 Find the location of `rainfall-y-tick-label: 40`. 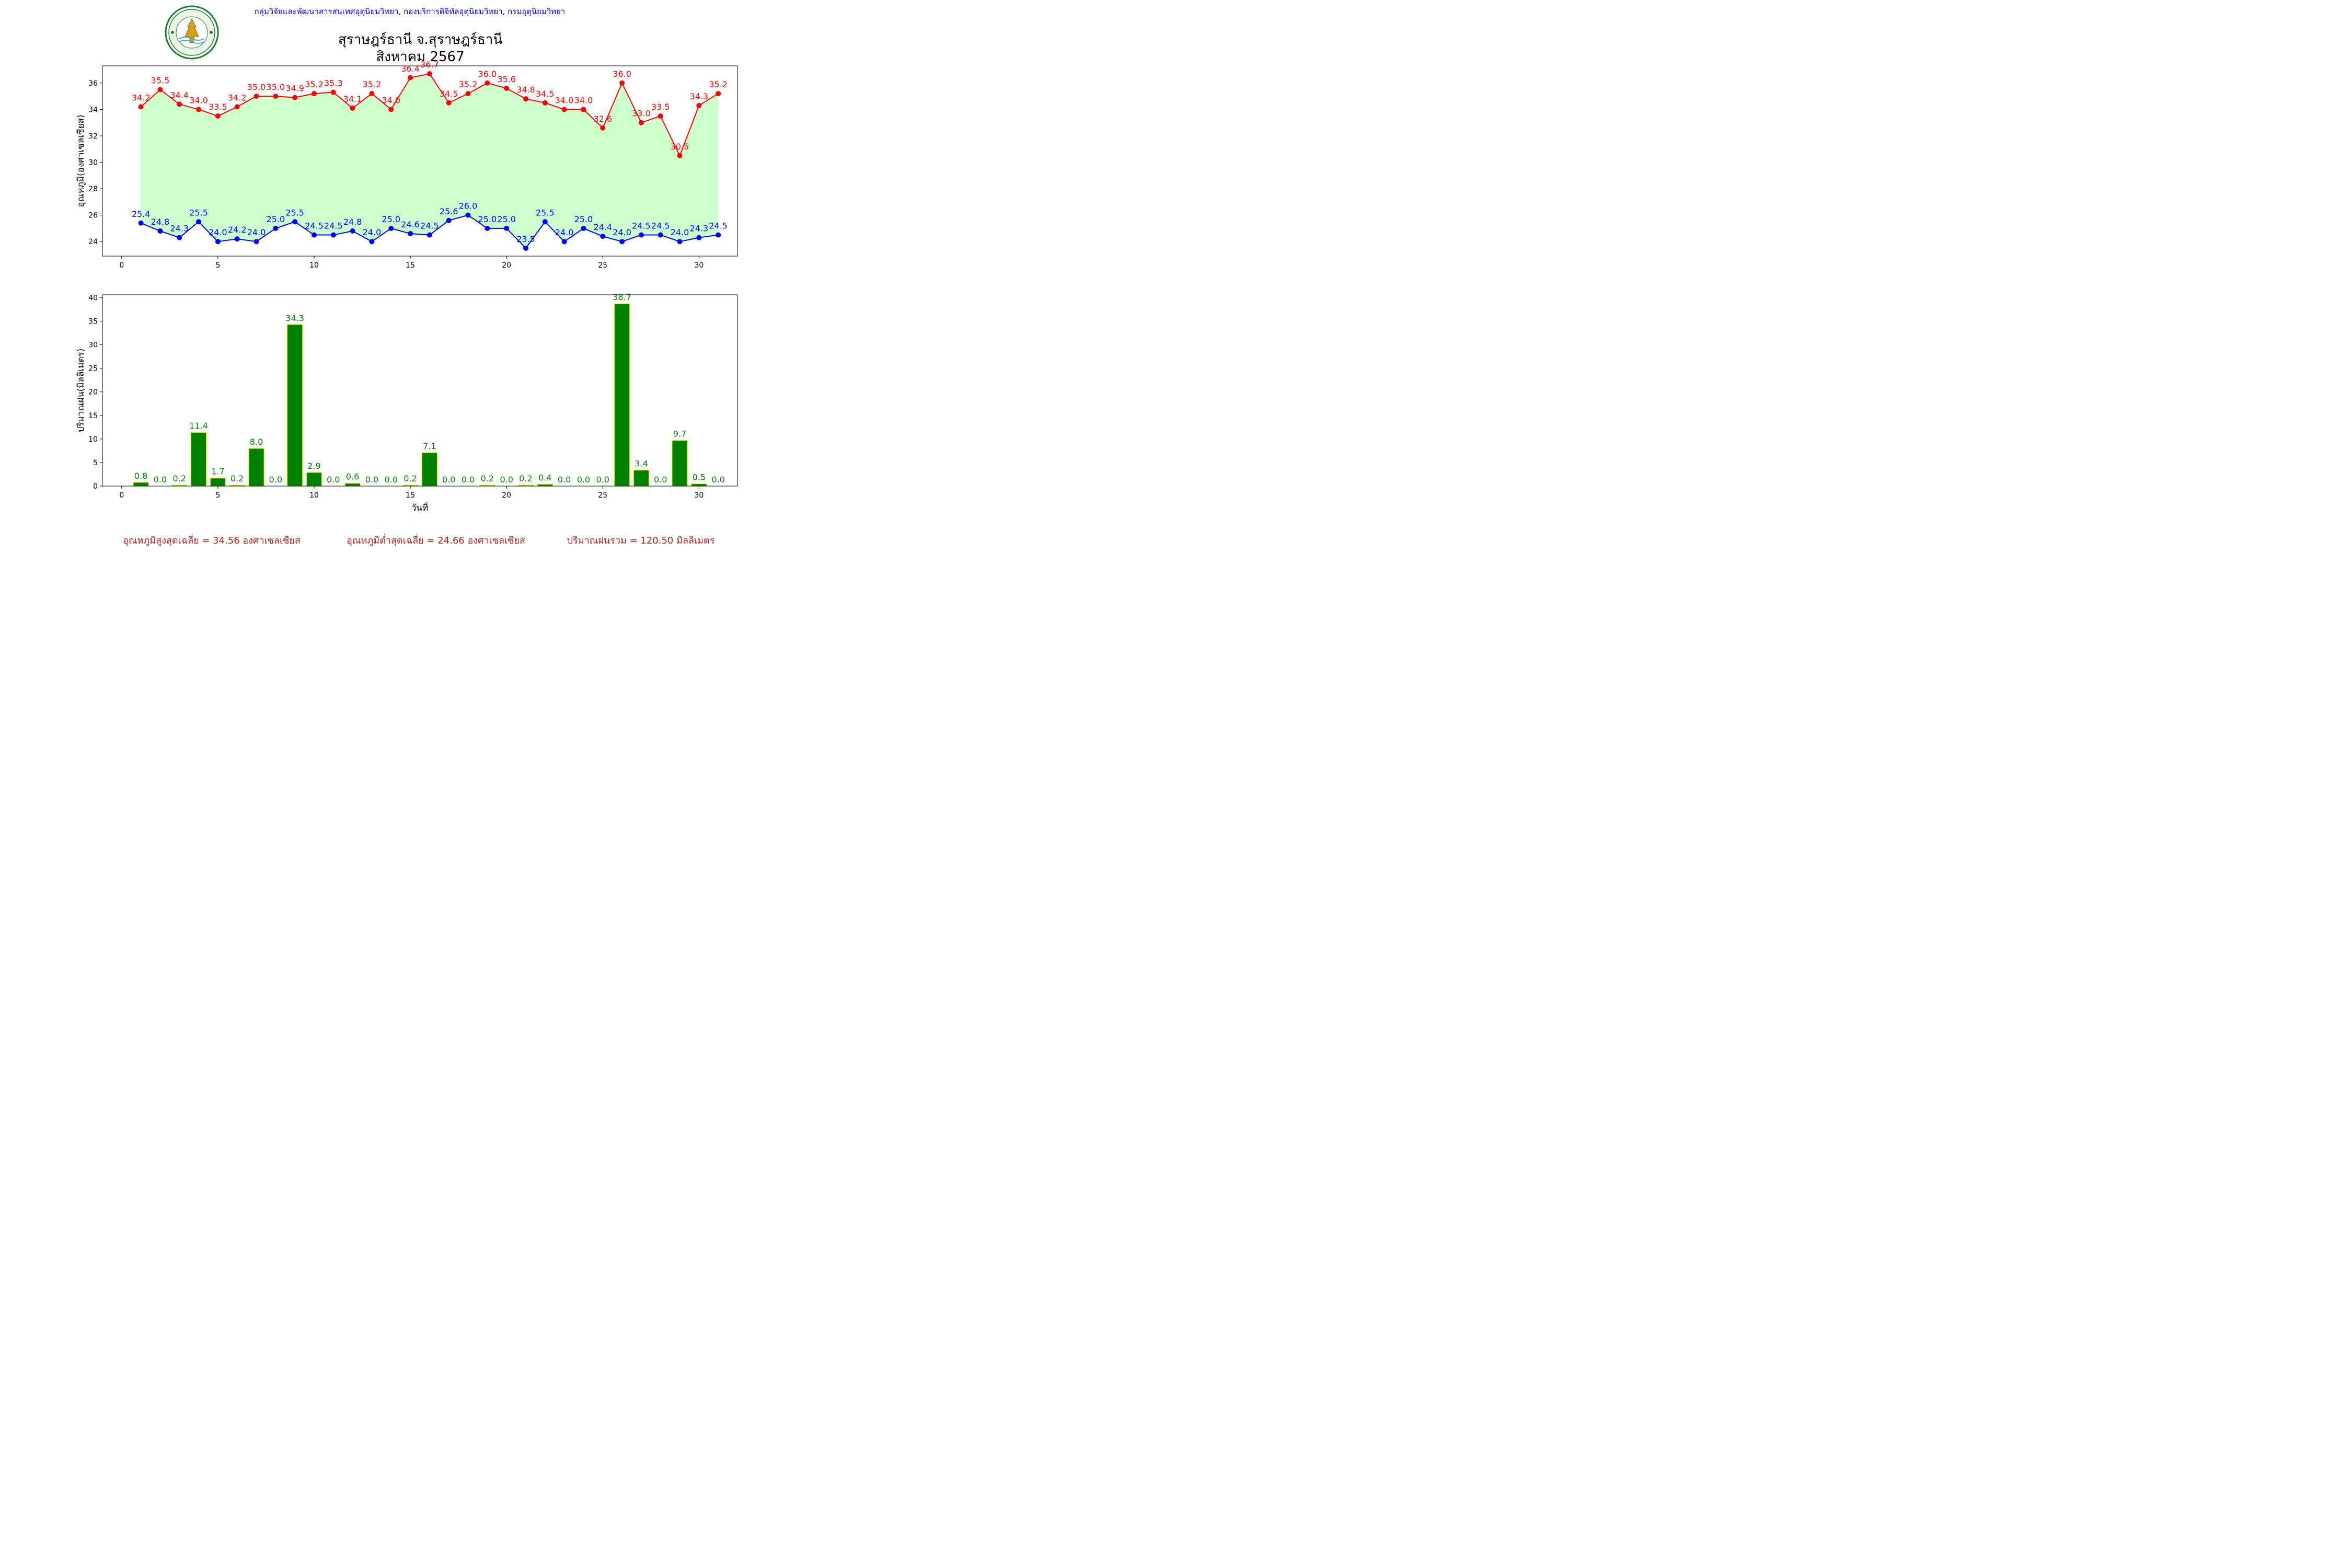

rainfall-y-tick-label: 40 is located at coordinates (93, 298).